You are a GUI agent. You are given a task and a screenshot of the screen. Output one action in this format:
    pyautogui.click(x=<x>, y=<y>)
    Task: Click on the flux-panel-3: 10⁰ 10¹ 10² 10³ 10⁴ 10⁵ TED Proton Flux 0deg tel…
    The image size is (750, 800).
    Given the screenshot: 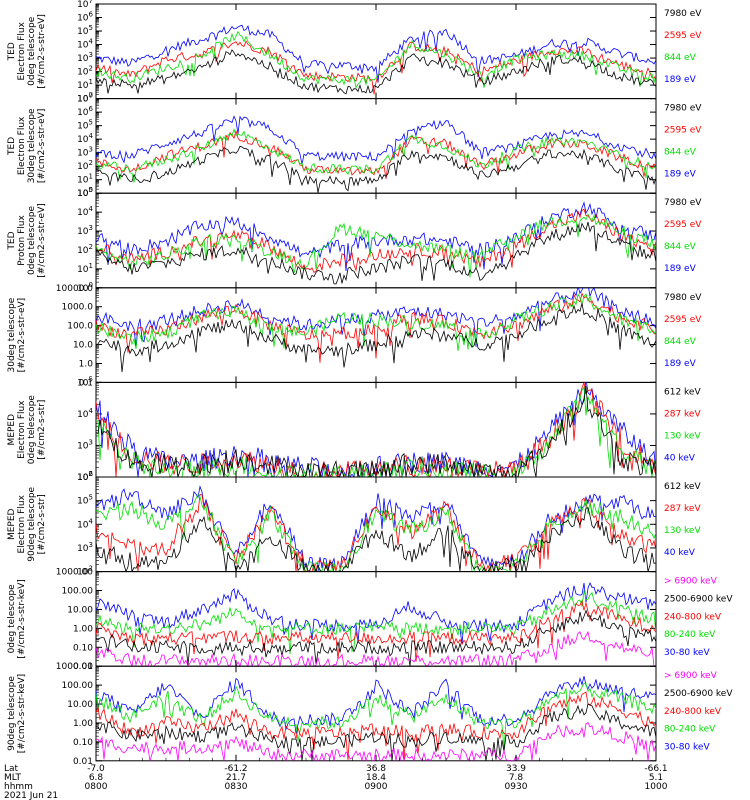 What is the action you would take?
    pyautogui.click(x=354, y=240)
    